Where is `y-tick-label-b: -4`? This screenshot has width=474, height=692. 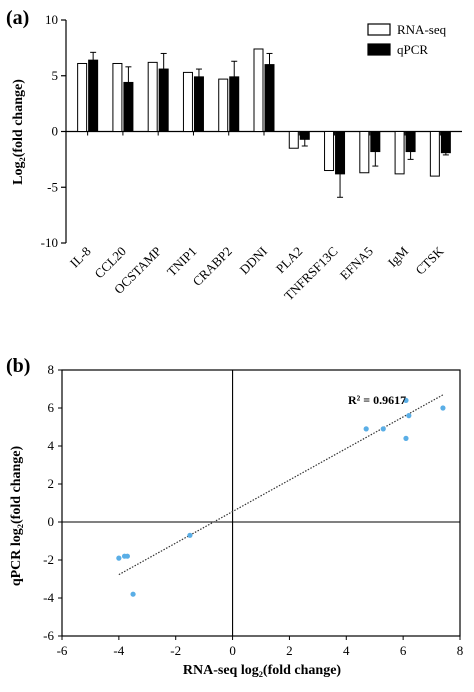
y-tick-label-b: -4 is located at coordinates (48, 597).